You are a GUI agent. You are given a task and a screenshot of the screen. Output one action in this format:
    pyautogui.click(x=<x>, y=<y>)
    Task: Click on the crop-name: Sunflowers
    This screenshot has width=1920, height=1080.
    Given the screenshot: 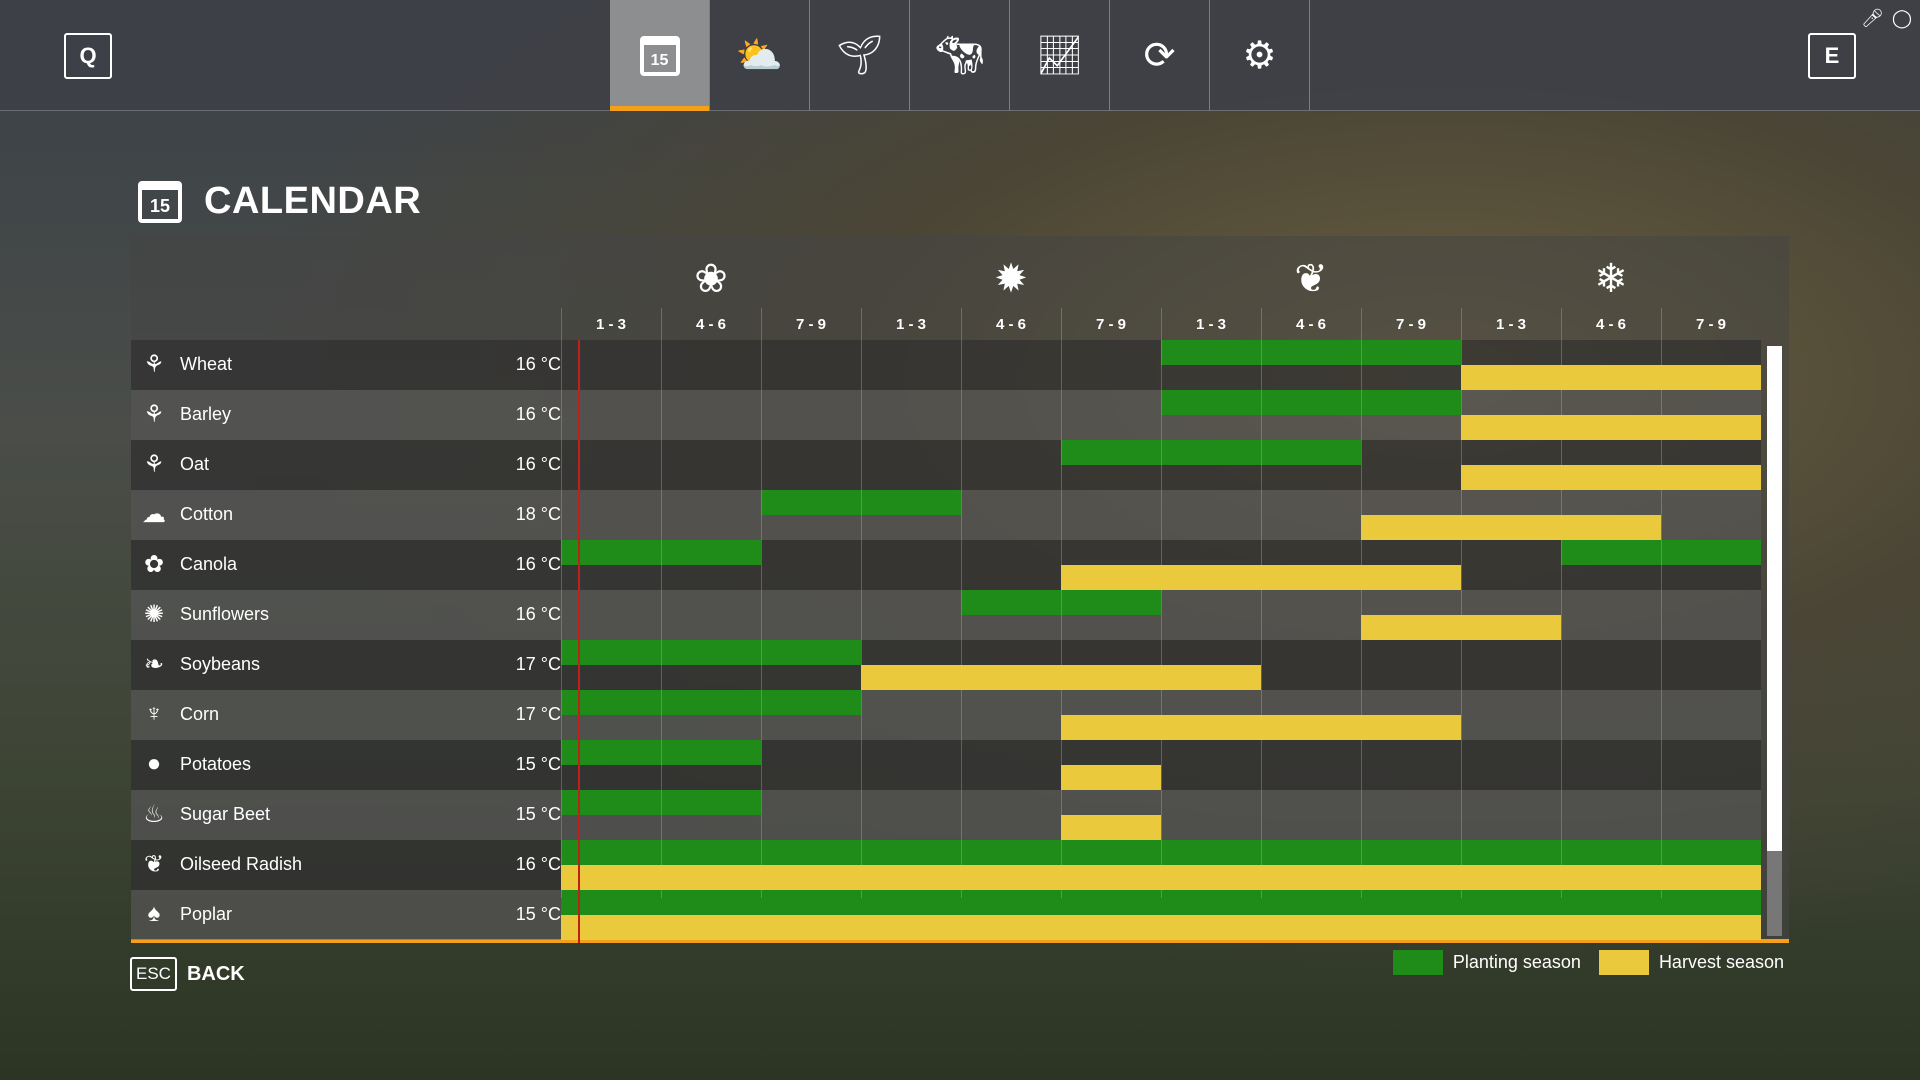 What is the action you would take?
    pyautogui.click(x=225, y=614)
    